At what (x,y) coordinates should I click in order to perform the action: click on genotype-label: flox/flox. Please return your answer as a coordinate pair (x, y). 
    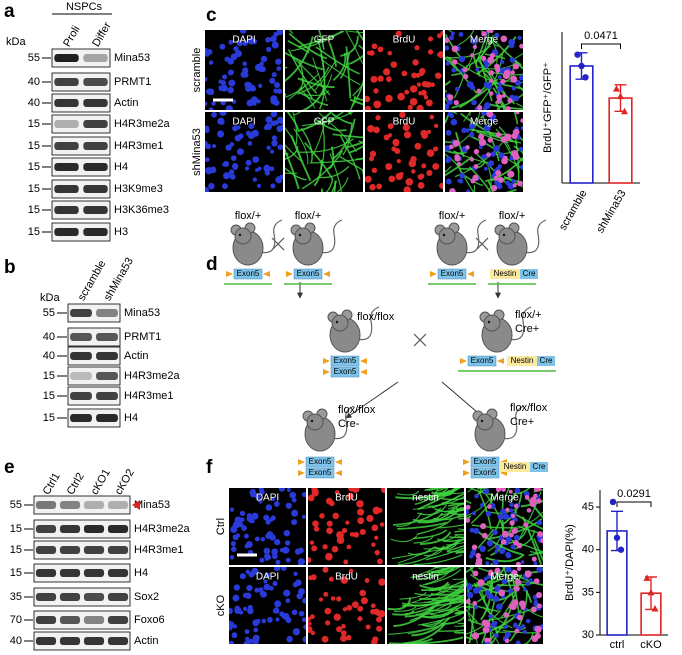
    Looking at the image, I should click on (357, 410).